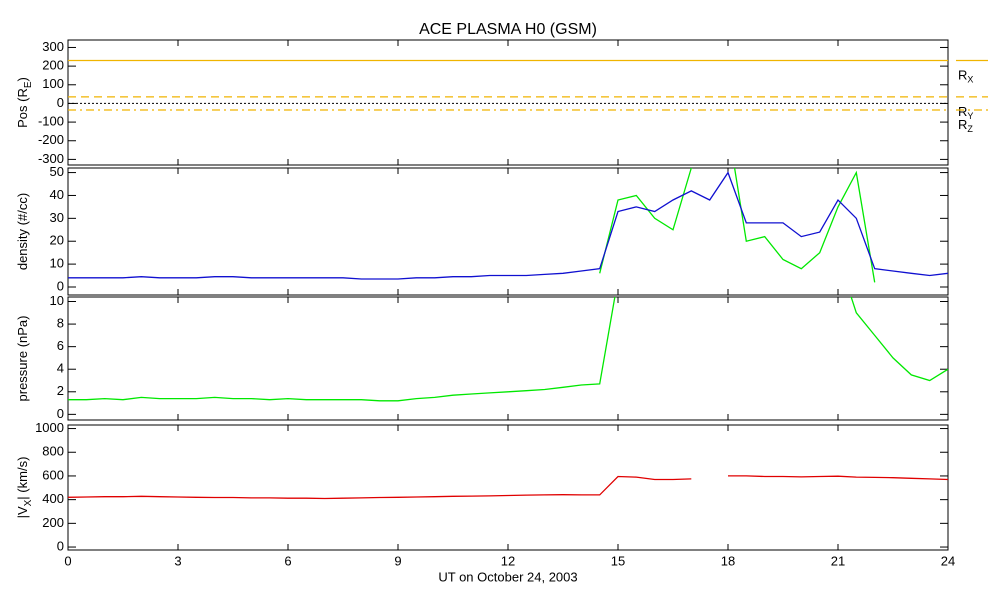 This screenshot has width=993, height=600. What do you see at coordinates (60, 390) in the screenshot?
I see `y-tick-label: 2` at bounding box center [60, 390].